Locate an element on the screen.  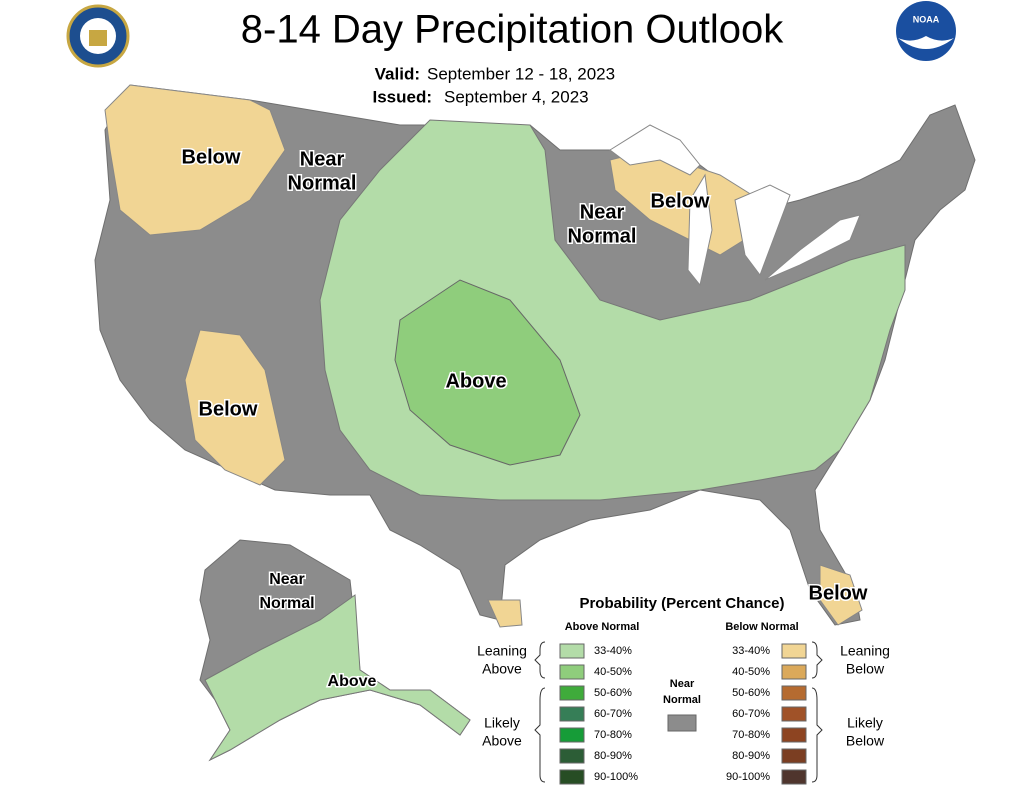
noaa-logo: NOAA is located at coordinates (926, 31).